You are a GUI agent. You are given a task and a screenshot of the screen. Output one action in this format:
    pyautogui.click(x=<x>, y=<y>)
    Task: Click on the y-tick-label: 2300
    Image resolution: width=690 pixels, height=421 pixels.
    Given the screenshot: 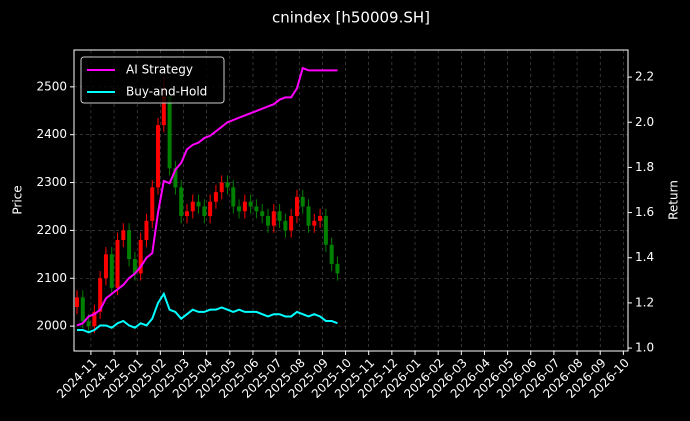 What is the action you would take?
    pyautogui.click(x=51, y=182)
    